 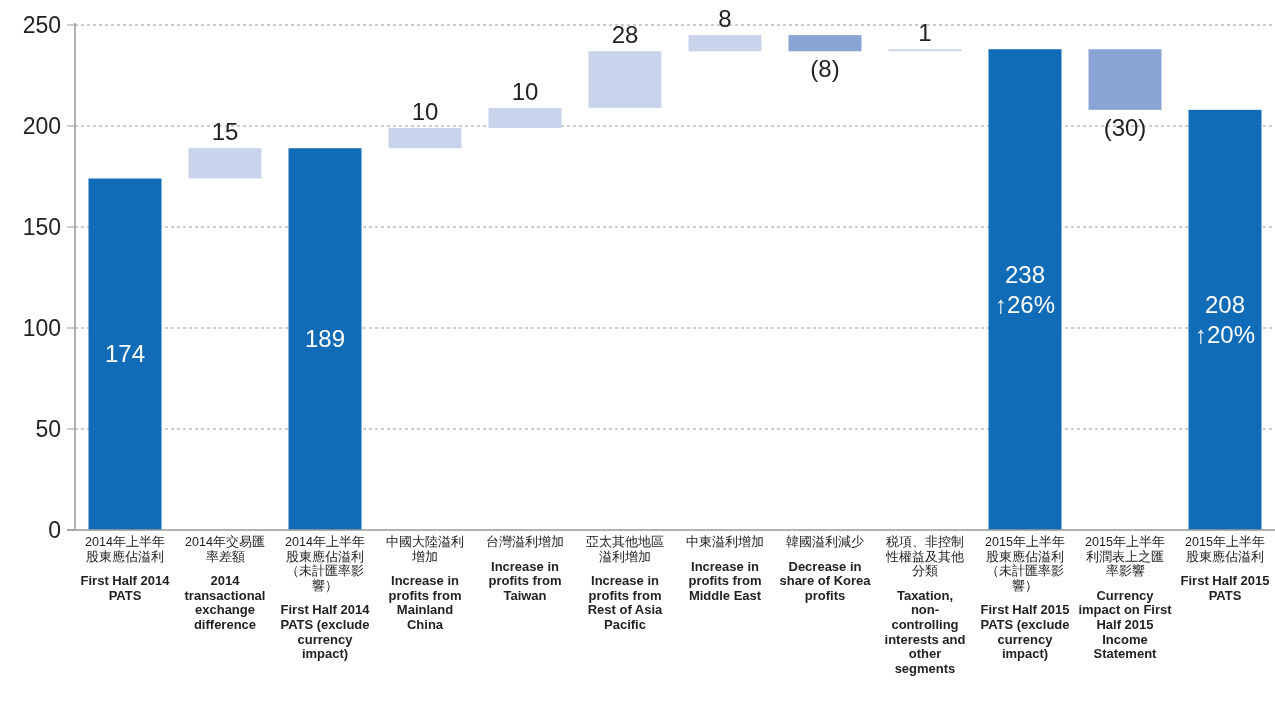 I want to click on data-label: 238 ↑26%, so click(x=1025, y=289).